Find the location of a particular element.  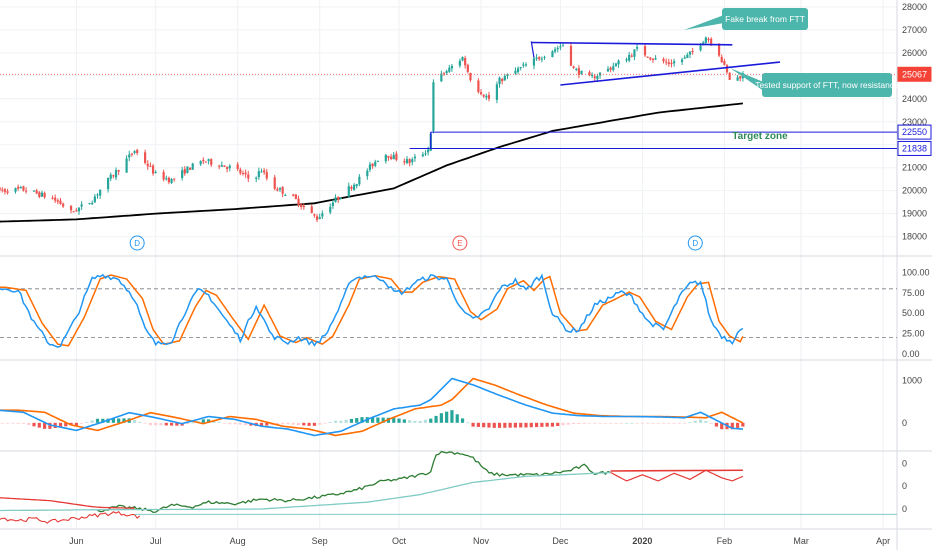

callout-tested-support-pointer is located at coordinates (746, 79).